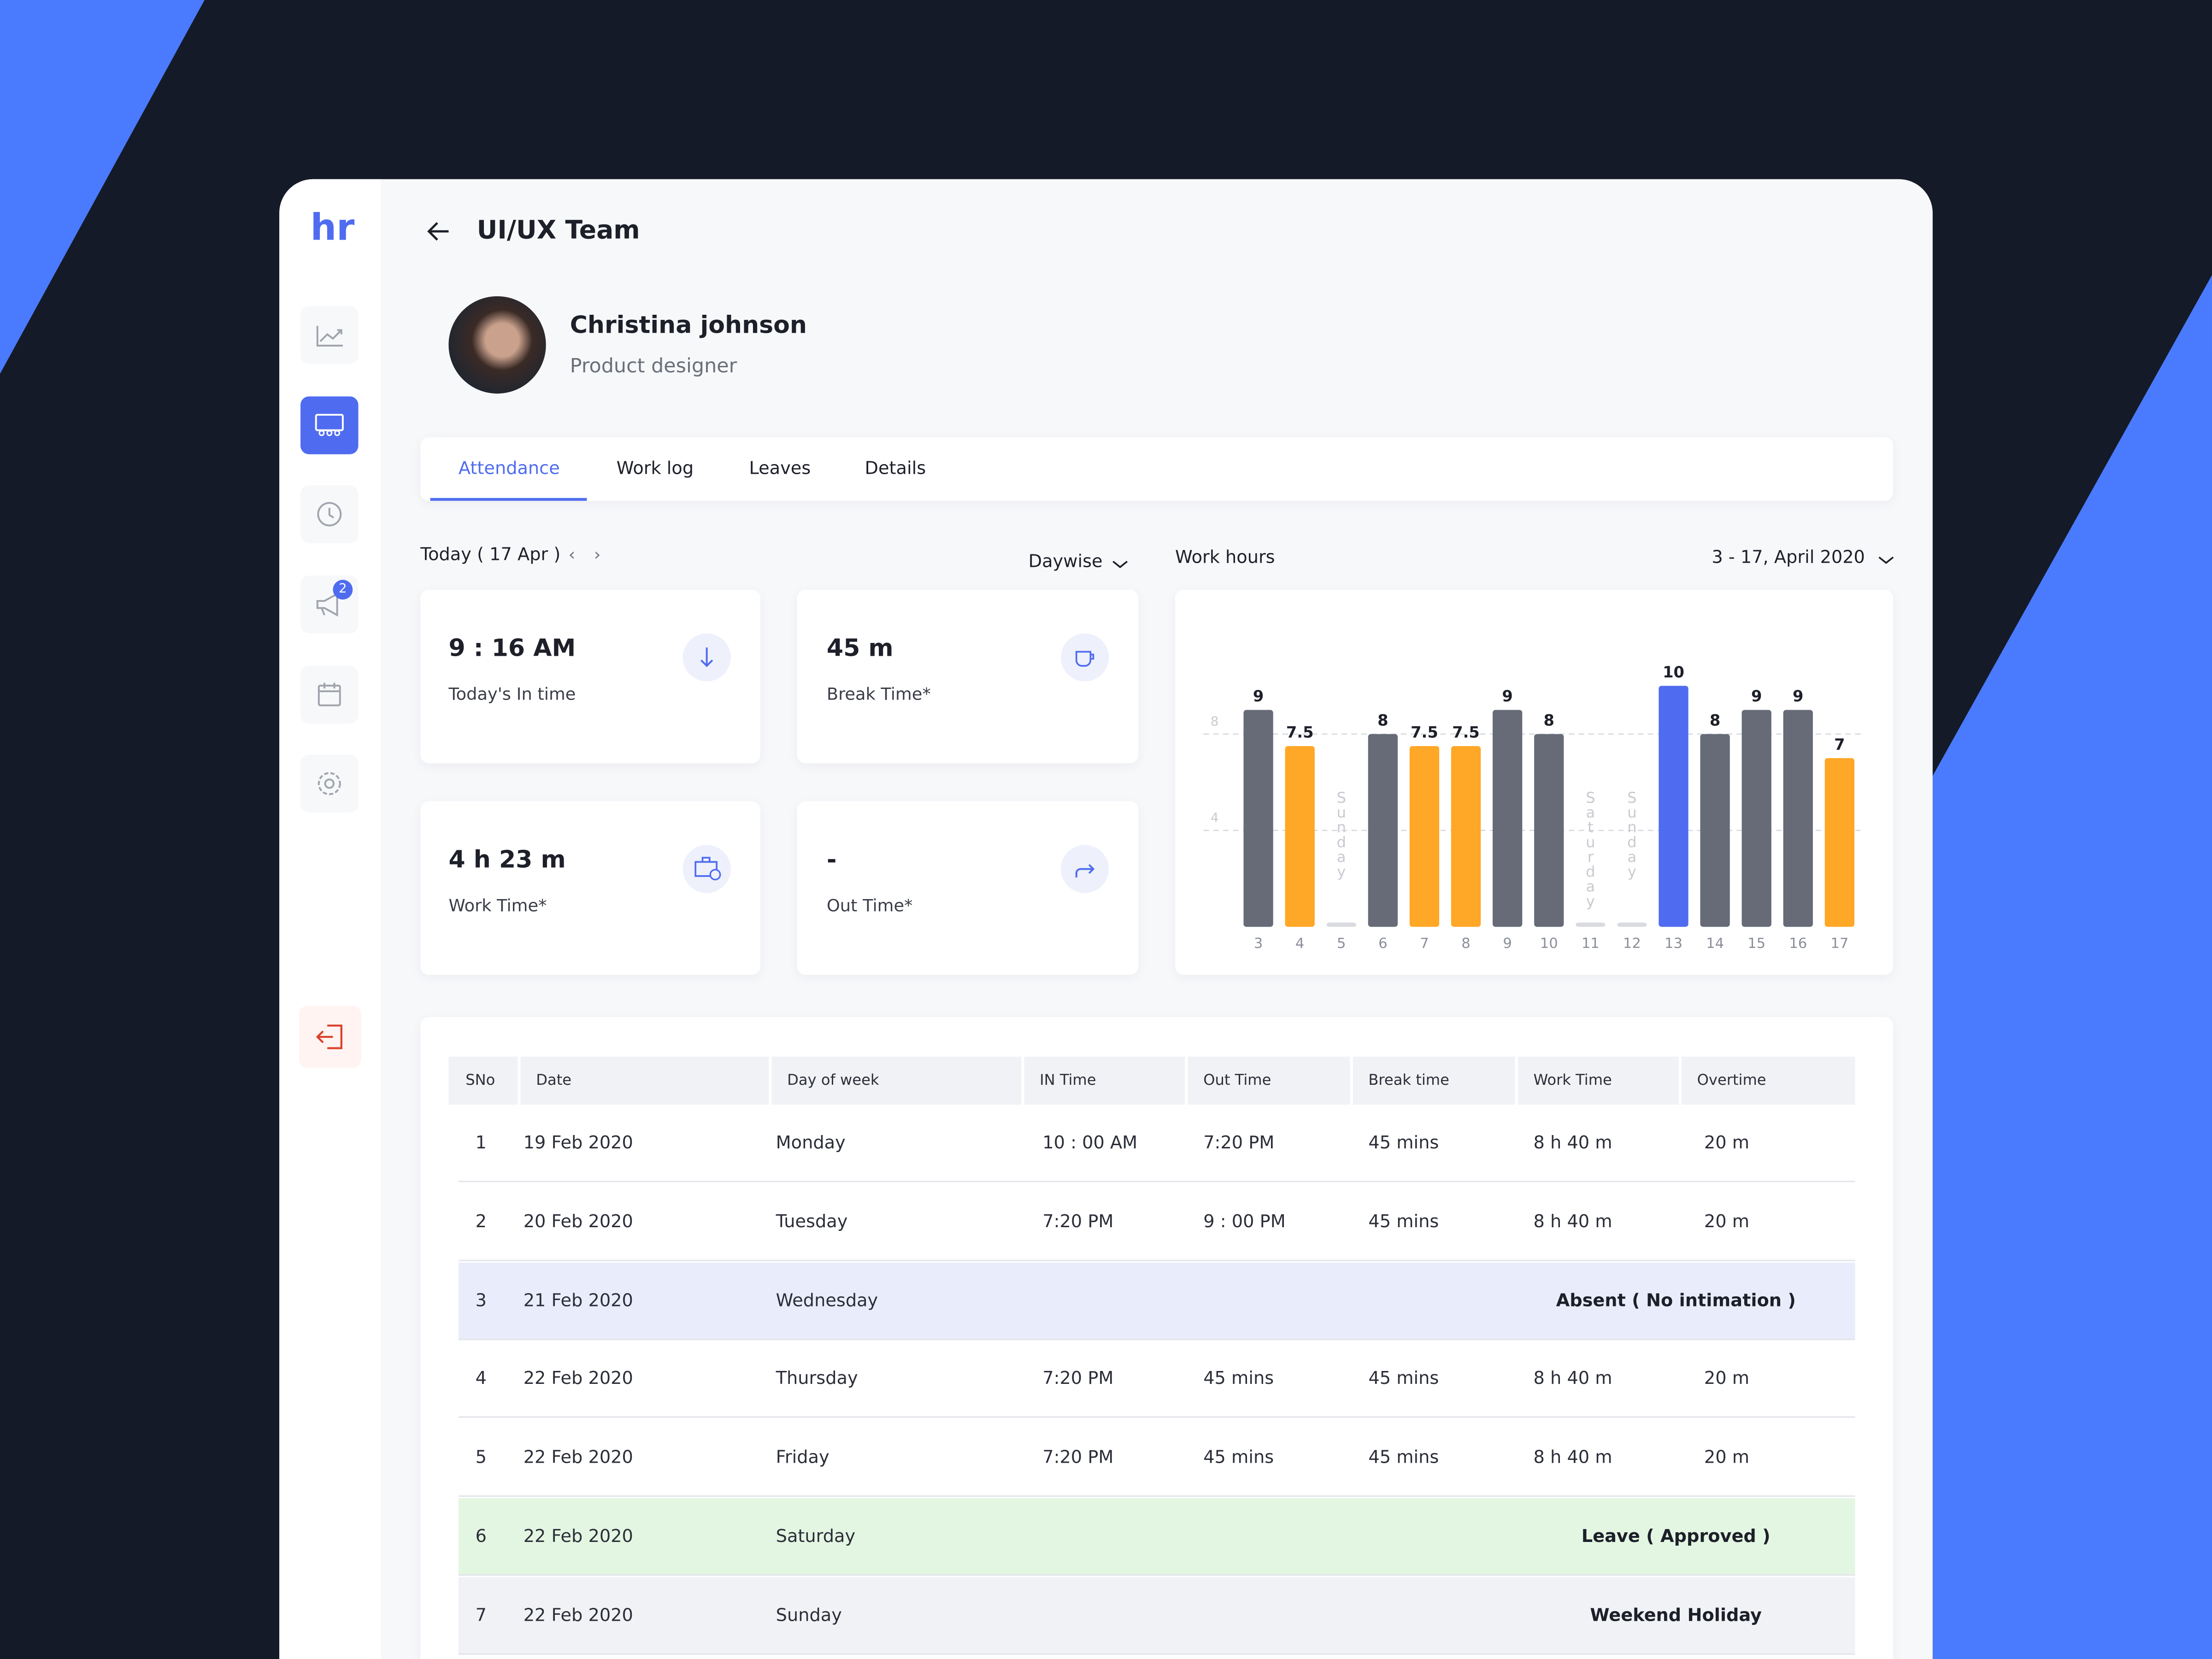 The image size is (2212, 1659). Describe the element at coordinates (558, 231) in the screenshot. I see `page-title: UI/UX Team` at that location.